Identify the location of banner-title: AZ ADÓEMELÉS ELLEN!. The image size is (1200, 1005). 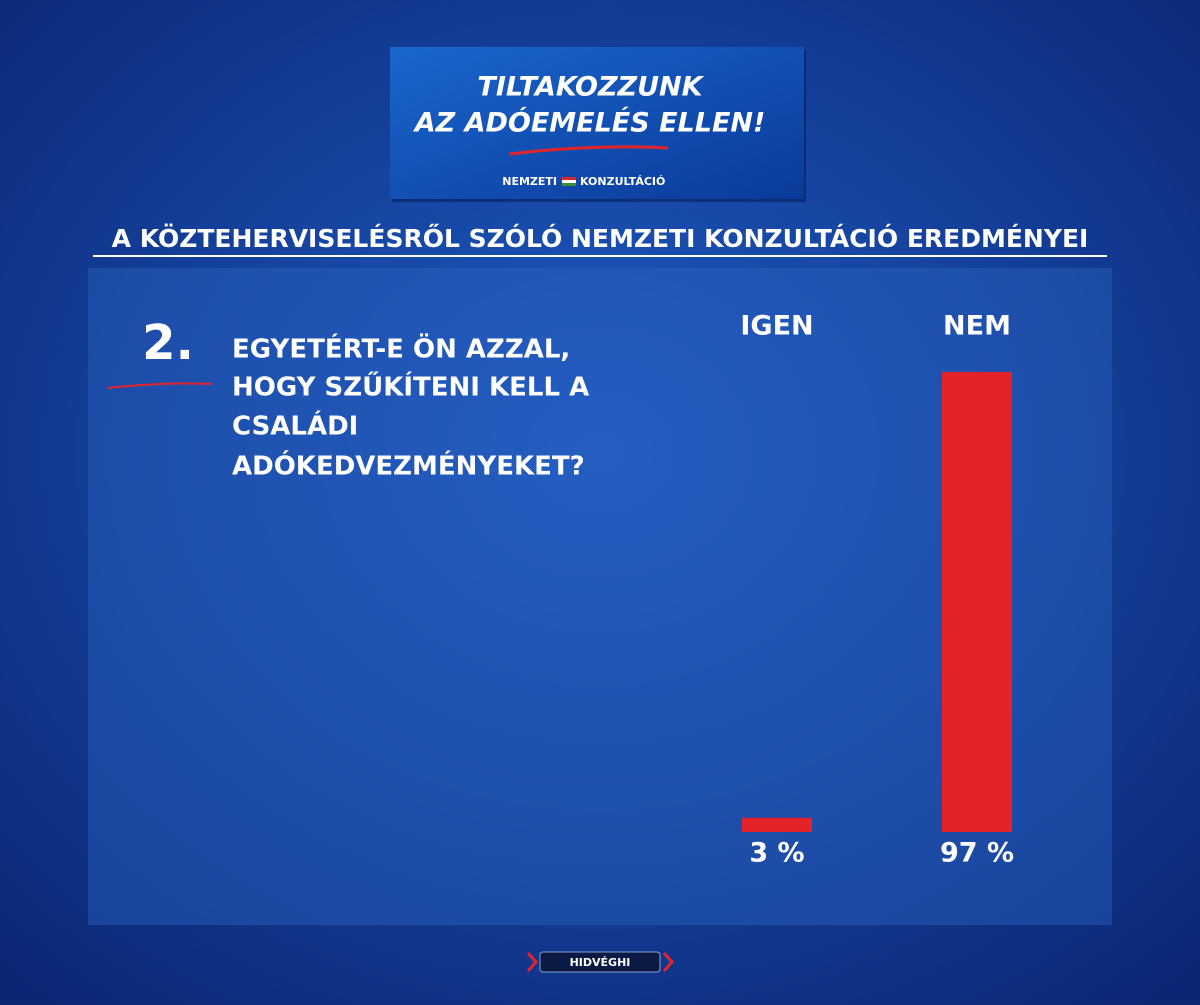
(589, 123).